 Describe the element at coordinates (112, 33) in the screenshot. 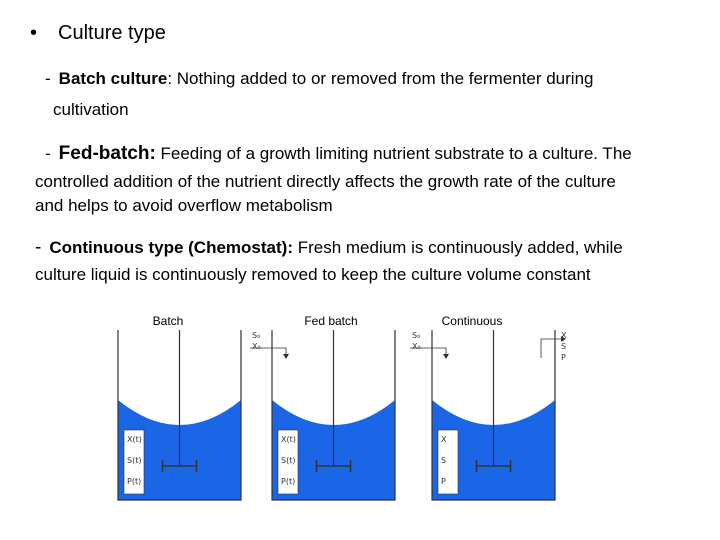

I see `heading-text: Culture type` at that location.